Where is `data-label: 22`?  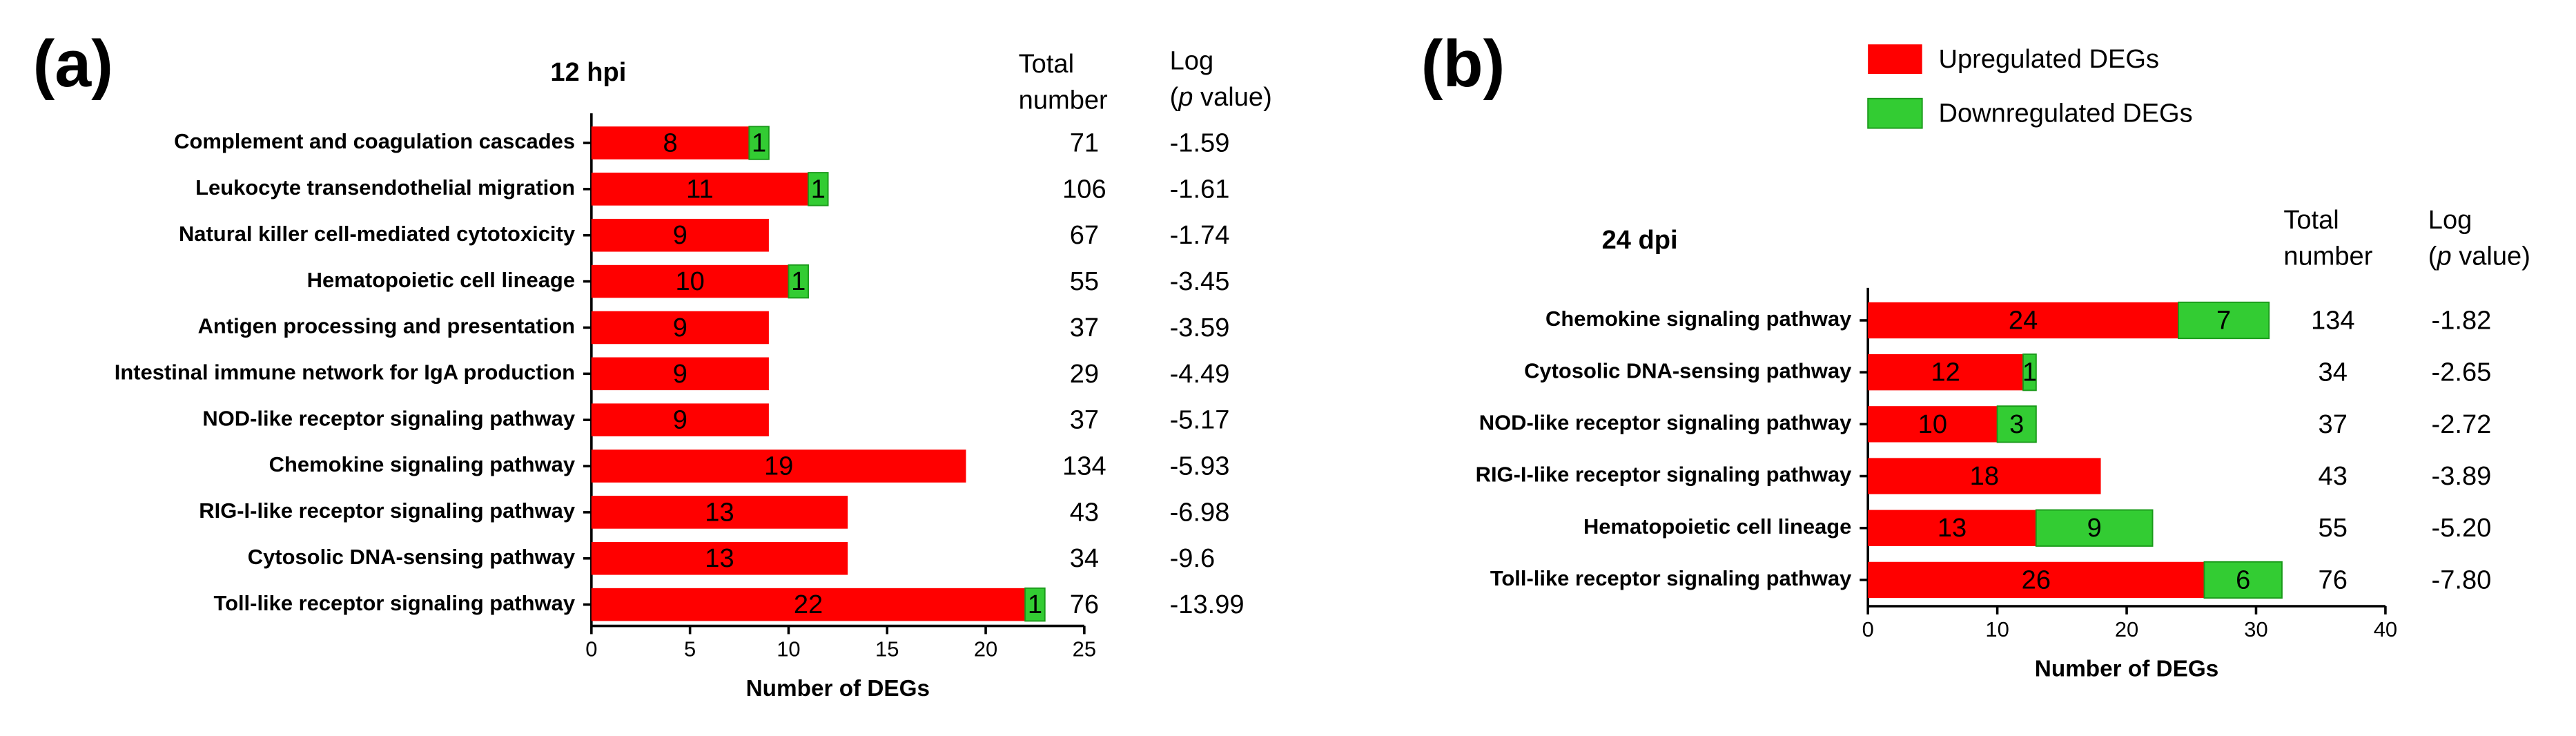 data-label: 22 is located at coordinates (808, 605).